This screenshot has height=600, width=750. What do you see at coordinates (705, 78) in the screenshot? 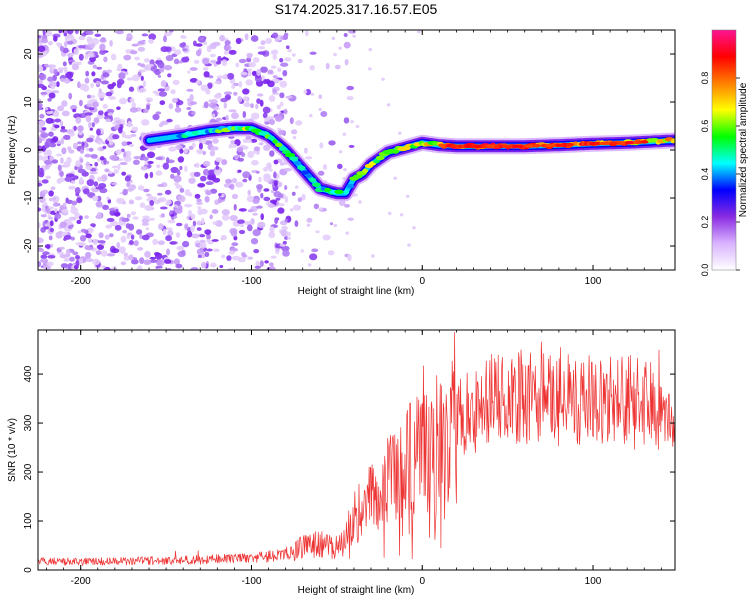
I see `colorbar-tick-label: 0.8` at bounding box center [705, 78].